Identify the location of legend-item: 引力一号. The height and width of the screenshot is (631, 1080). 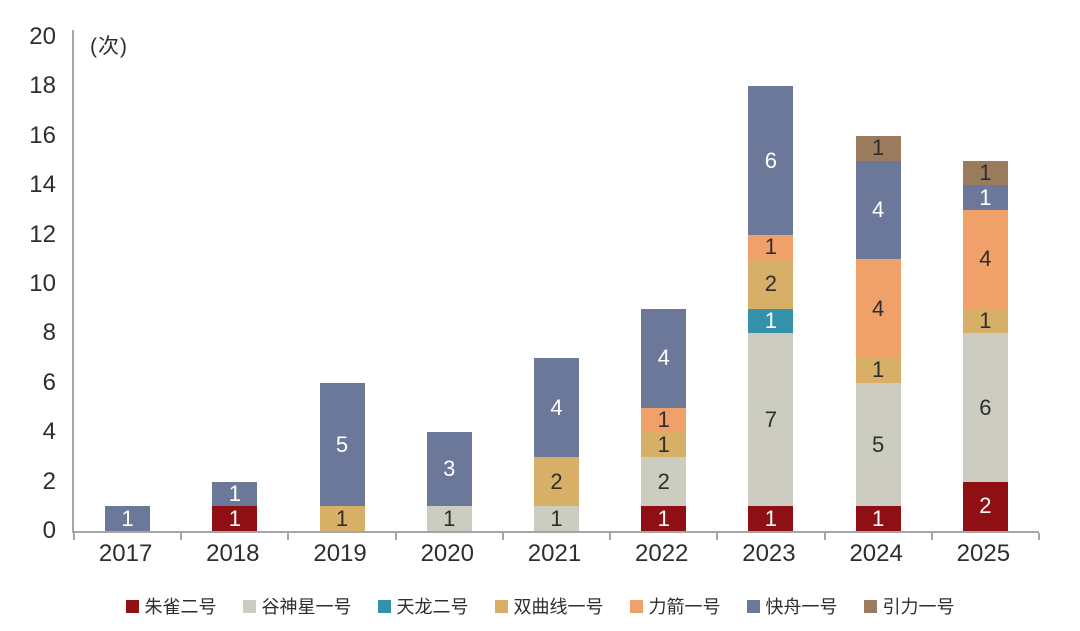
(909, 606).